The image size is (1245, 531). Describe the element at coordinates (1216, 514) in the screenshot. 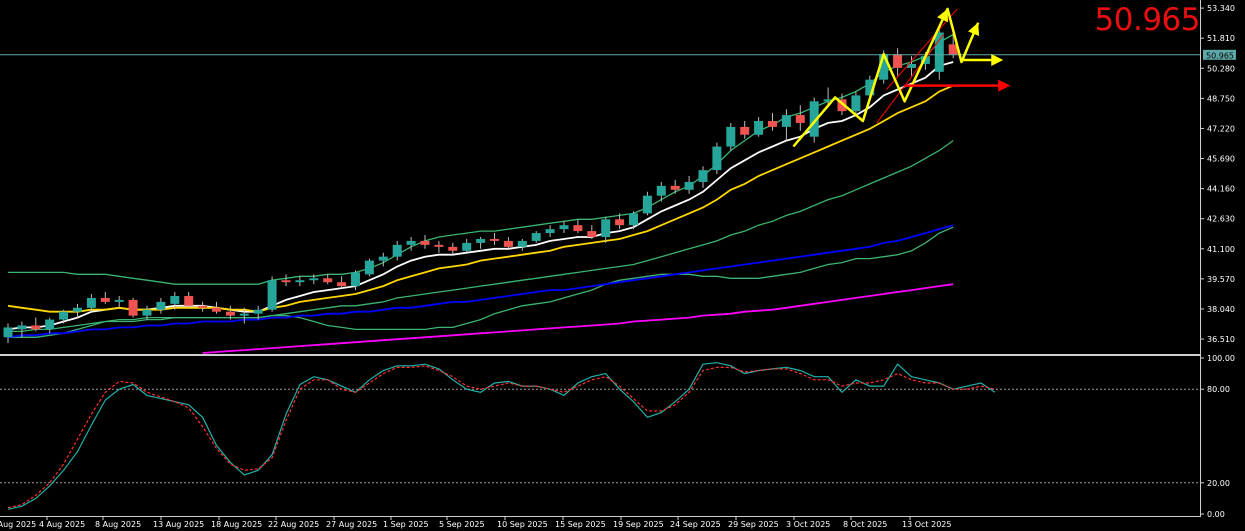

I see `stoch-tick-label: 0.00` at that location.